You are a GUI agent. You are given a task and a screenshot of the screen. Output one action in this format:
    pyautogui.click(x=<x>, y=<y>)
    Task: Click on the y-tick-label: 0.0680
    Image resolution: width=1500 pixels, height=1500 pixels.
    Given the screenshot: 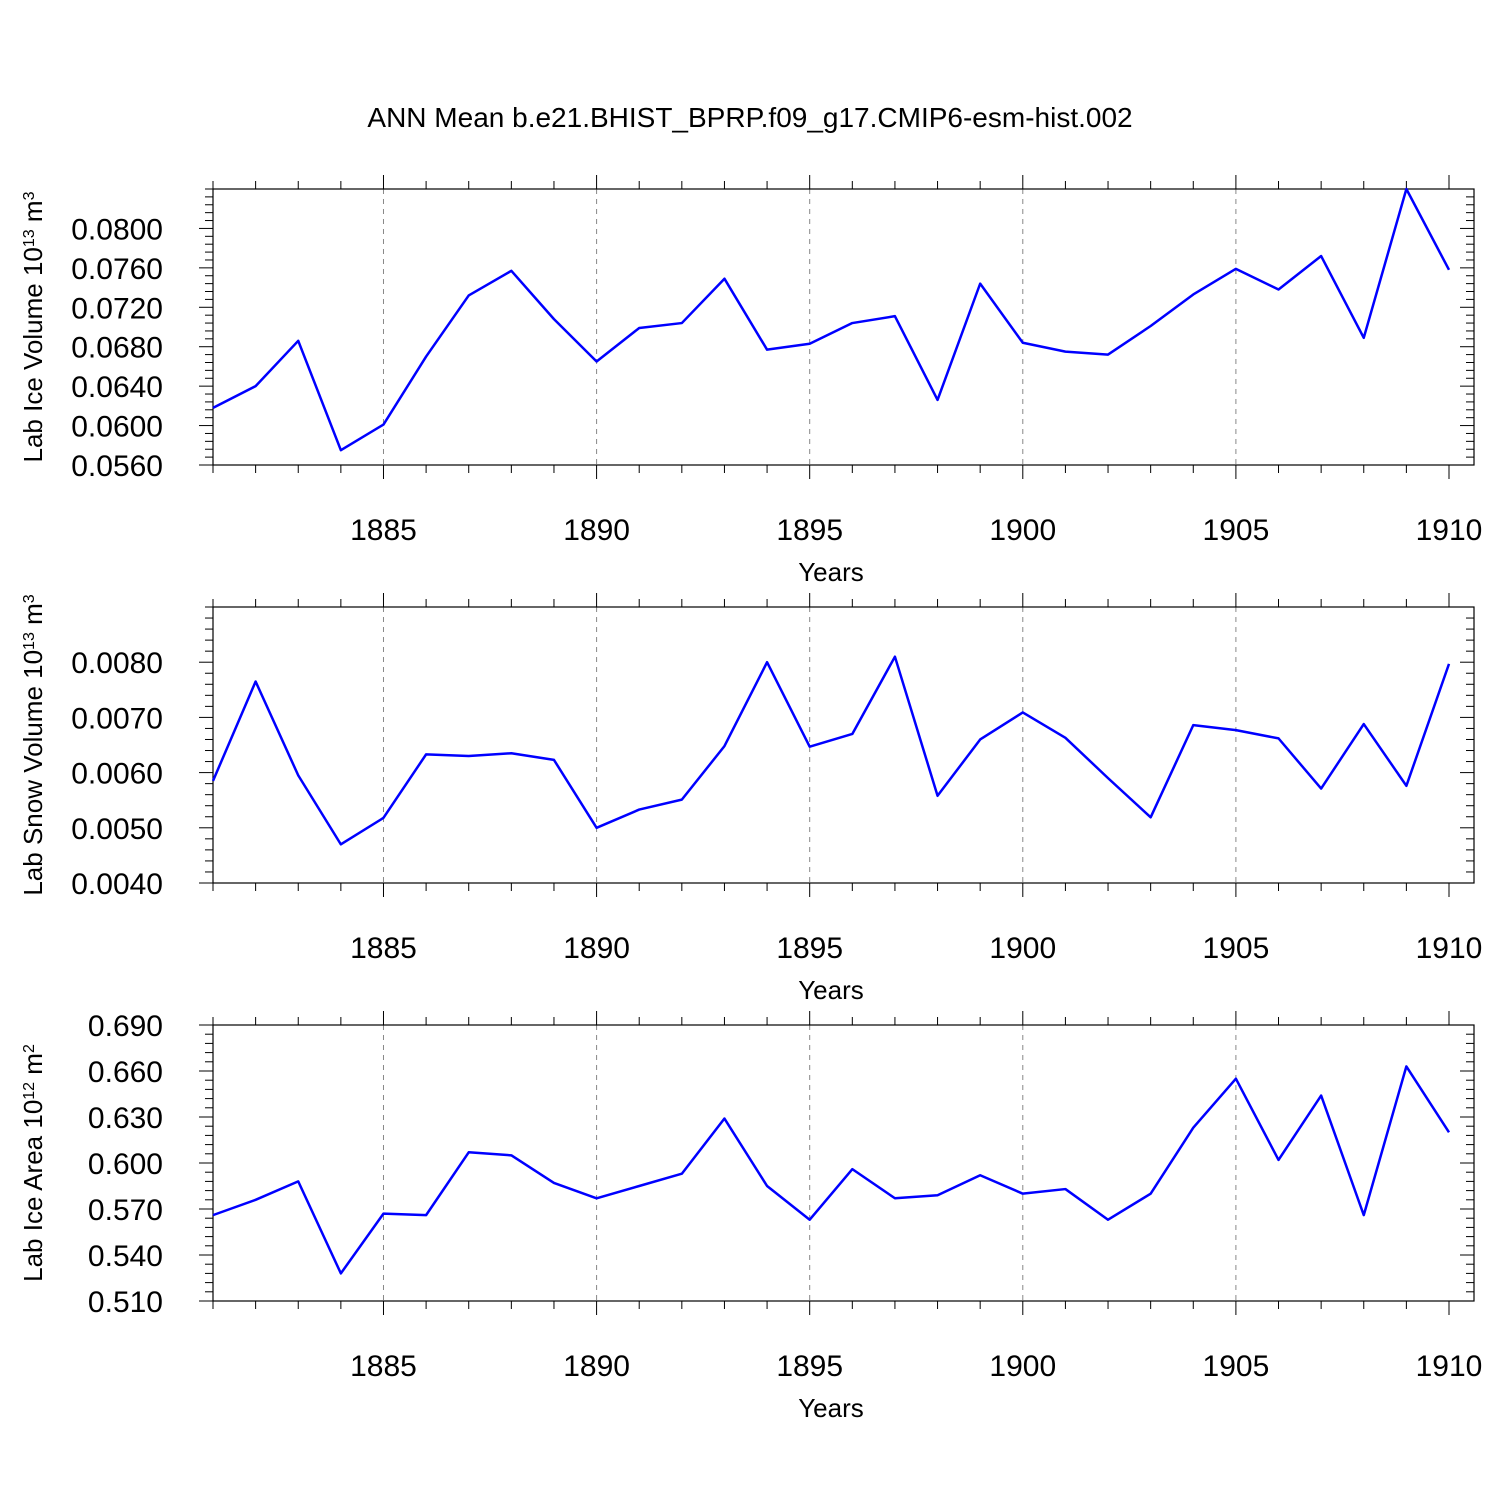 What is the action you would take?
    pyautogui.click(x=117, y=348)
    